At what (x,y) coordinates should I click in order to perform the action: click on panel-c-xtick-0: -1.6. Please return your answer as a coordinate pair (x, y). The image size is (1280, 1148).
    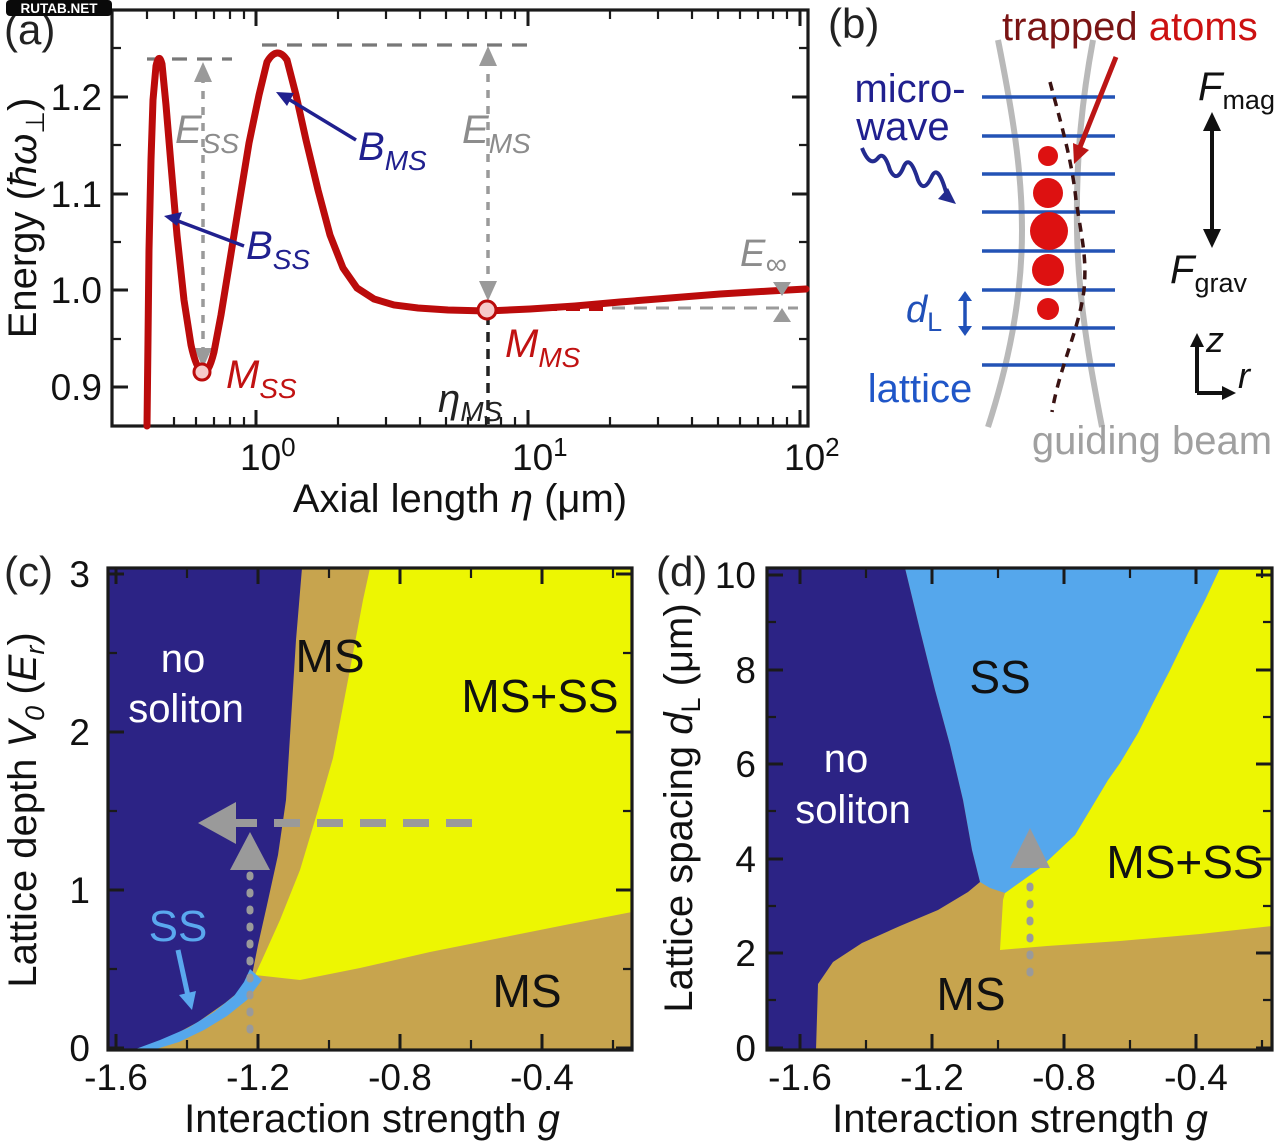
    Looking at the image, I should click on (116, 1077).